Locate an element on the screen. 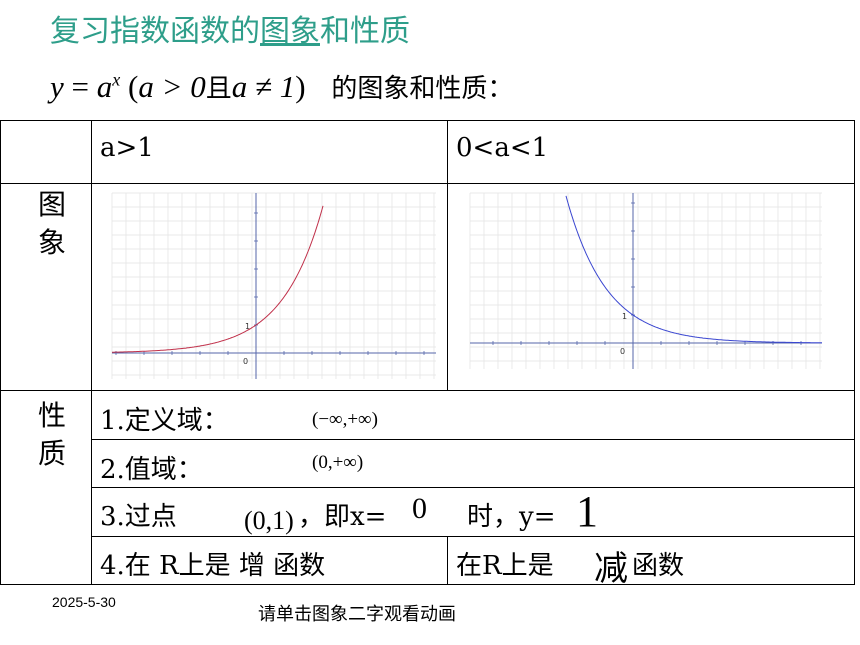 The image size is (860, 645). domain-row: 1.定义域： (−∞,+∞) is located at coordinates (473, 415).